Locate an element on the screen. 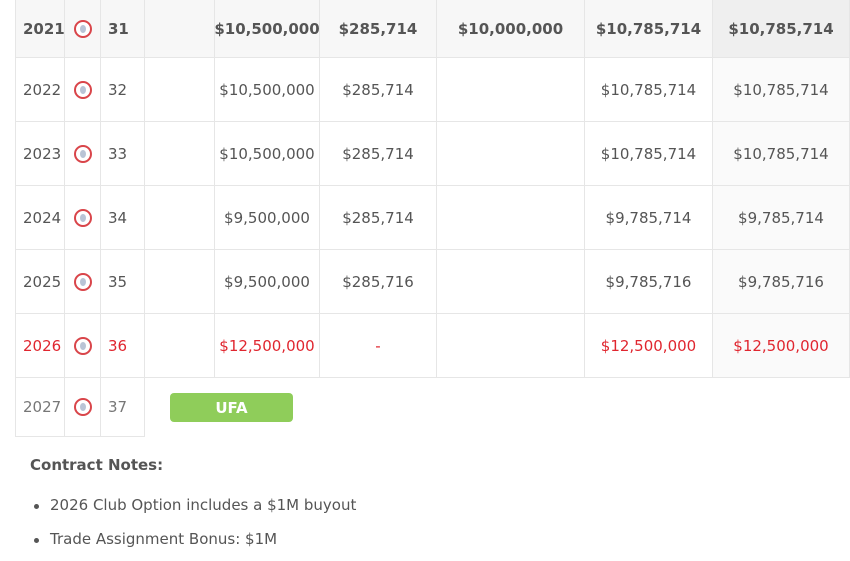  cell-signing: $285,716 is located at coordinates (378, 282).